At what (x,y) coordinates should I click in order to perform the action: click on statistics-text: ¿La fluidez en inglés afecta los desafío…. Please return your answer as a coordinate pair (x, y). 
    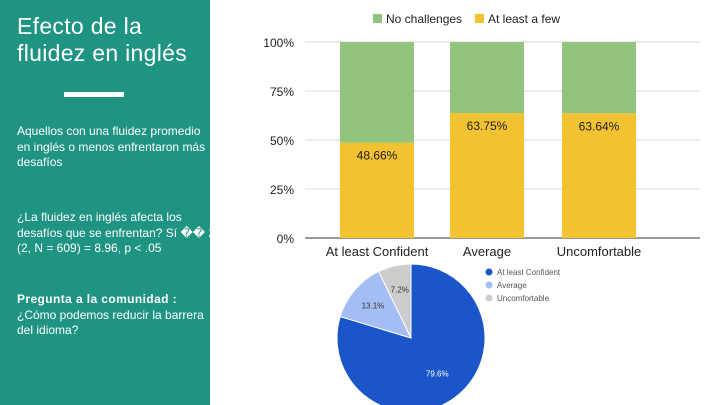
    Looking at the image, I should click on (116, 232).